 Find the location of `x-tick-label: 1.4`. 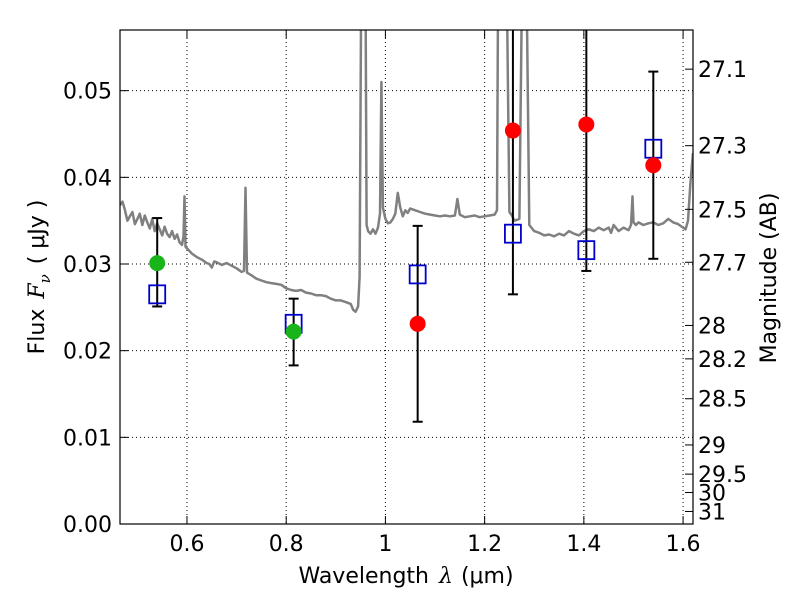

x-tick-label: 1.4 is located at coordinates (583, 544).